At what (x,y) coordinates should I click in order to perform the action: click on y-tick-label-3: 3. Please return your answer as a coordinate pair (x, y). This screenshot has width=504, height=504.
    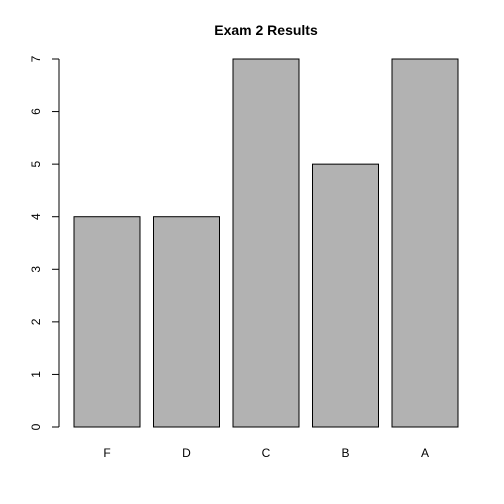
    Looking at the image, I should click on (36, 269).